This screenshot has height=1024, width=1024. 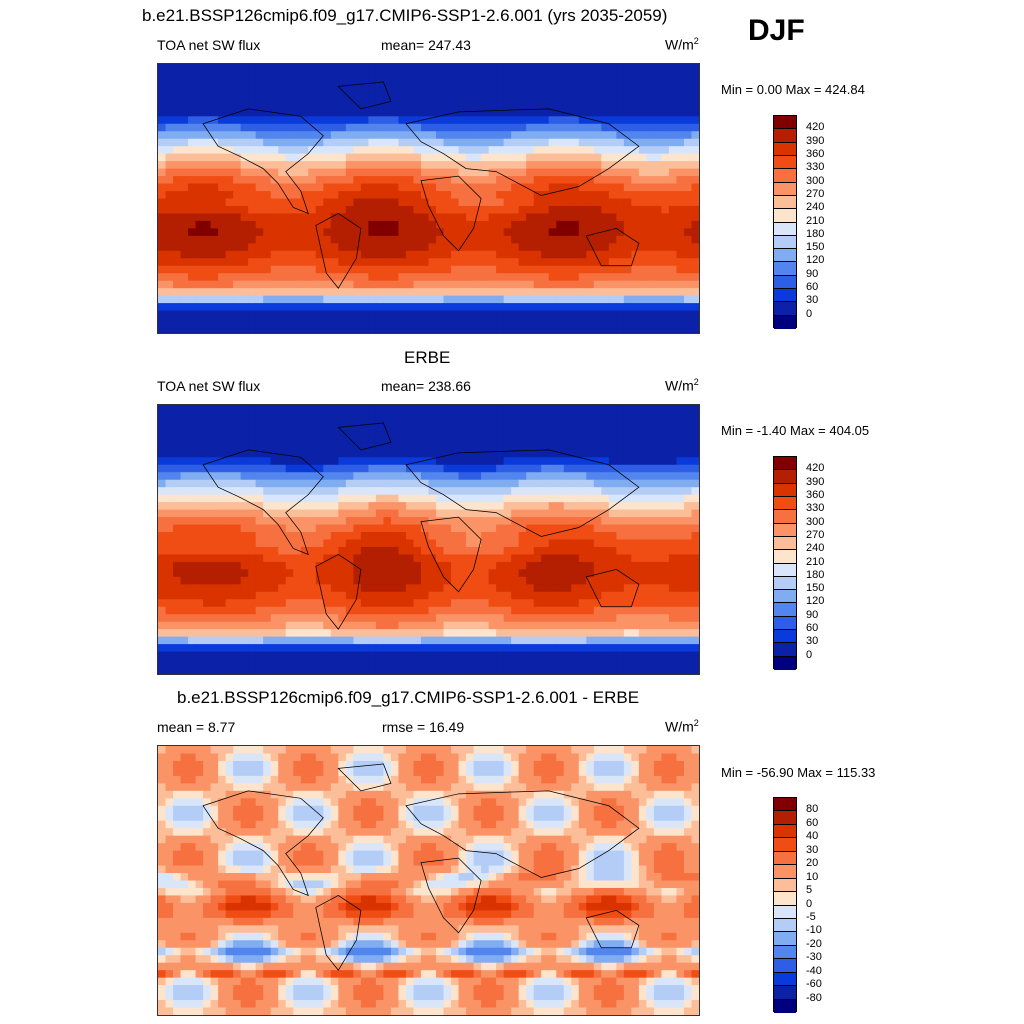 What do you see at coordinates (814, 970) in the screenshot?
I see `colorbar-tick-label: -40` at bounding box center [814, 970].